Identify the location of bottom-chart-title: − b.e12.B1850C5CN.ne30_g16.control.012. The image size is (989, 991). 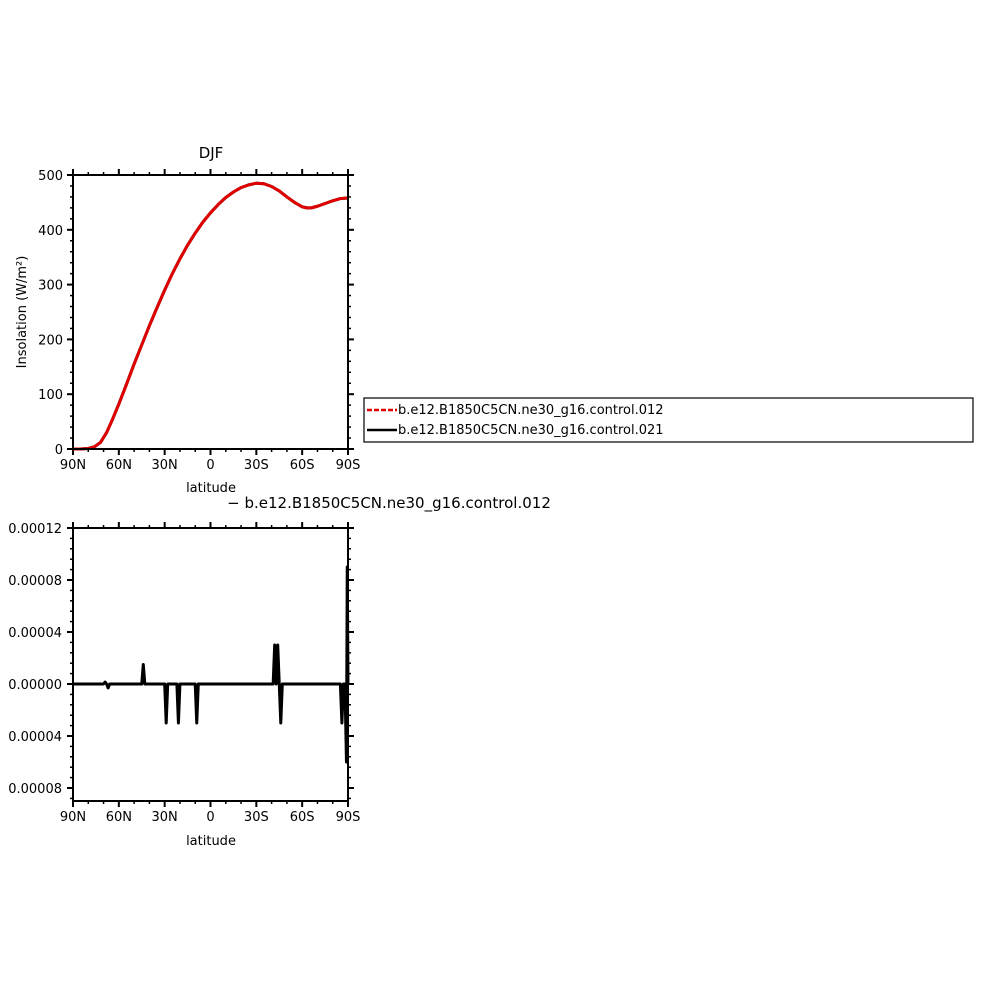
(389, 503).